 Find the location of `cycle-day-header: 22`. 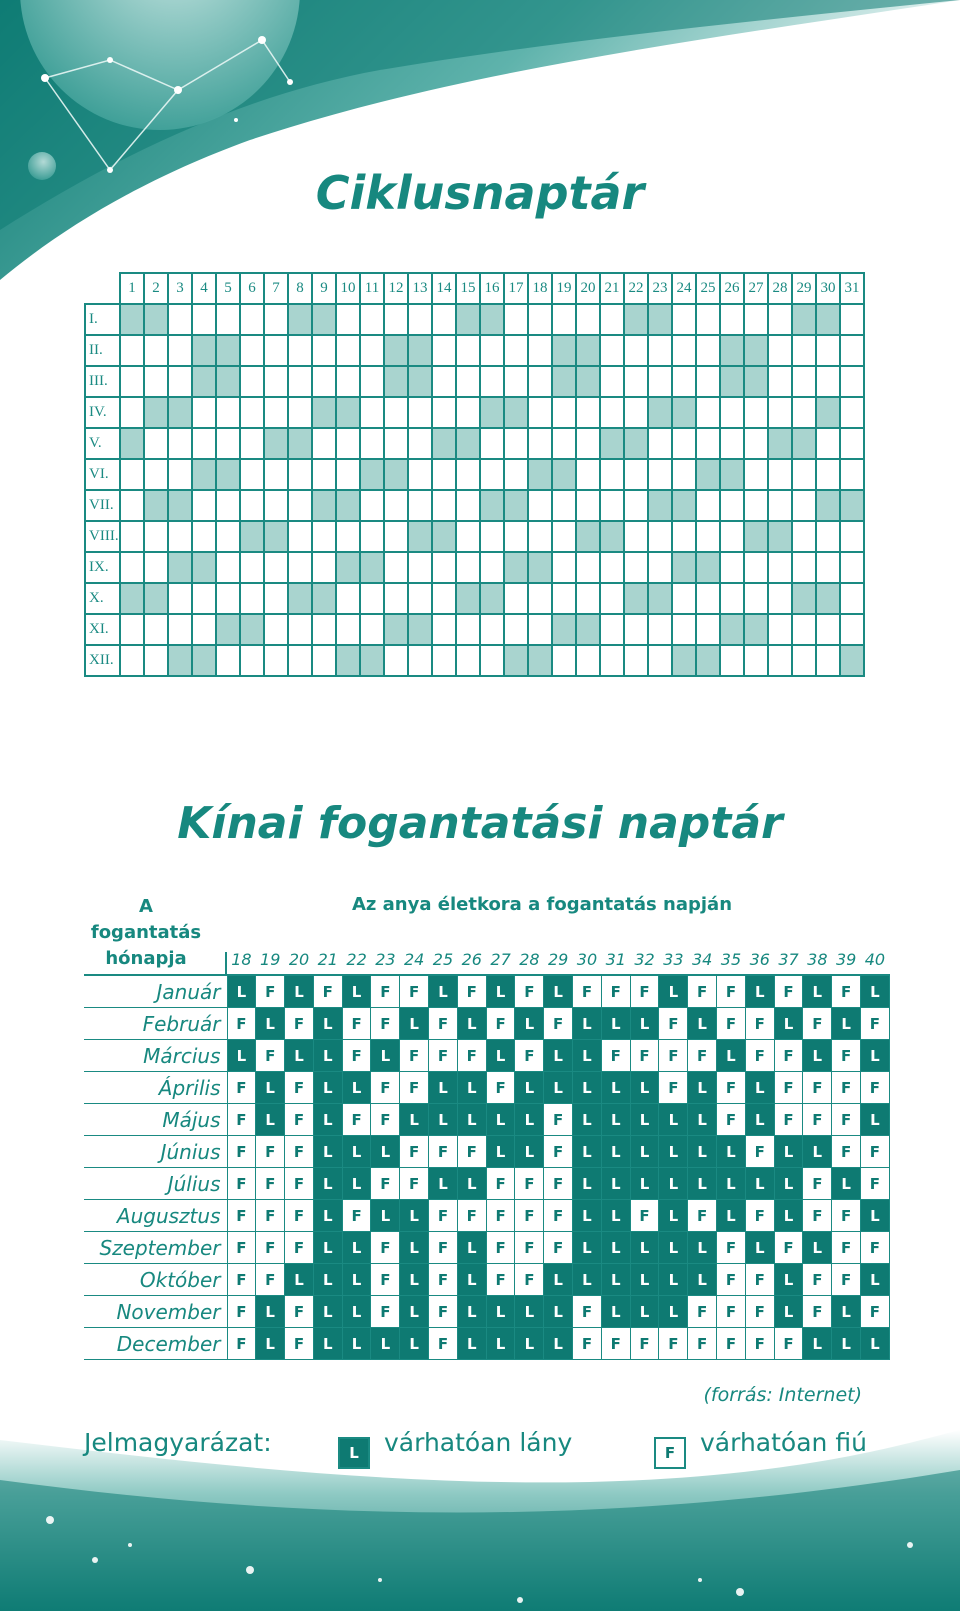

cycle-day-header: 22 is located at coordinates (636, 288).